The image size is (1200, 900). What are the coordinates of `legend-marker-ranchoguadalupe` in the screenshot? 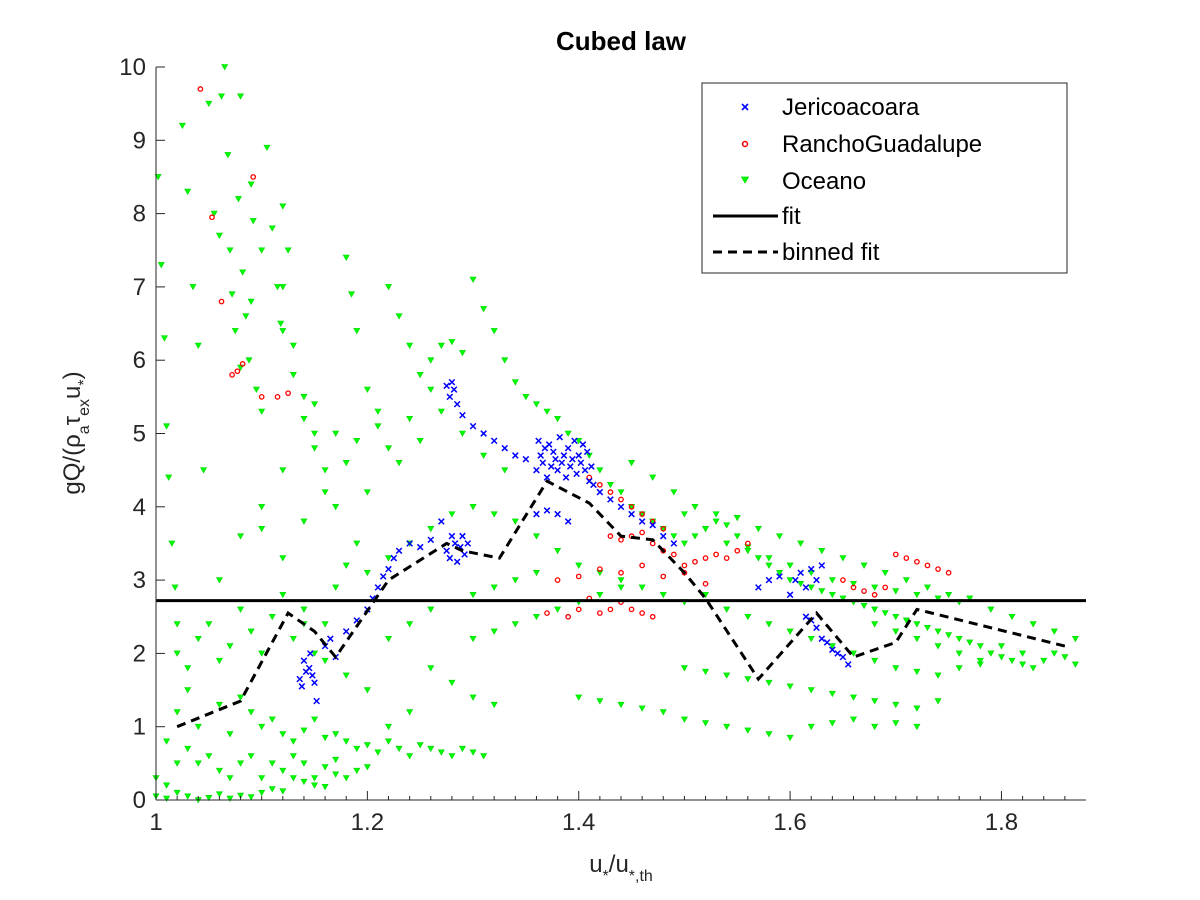 It's located at (745, 144).